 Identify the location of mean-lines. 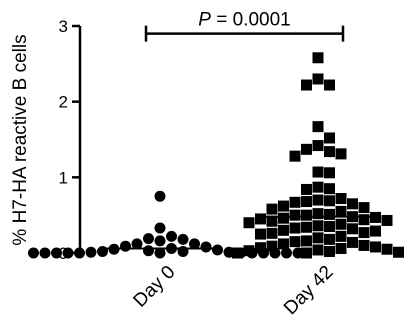
(239, 232).